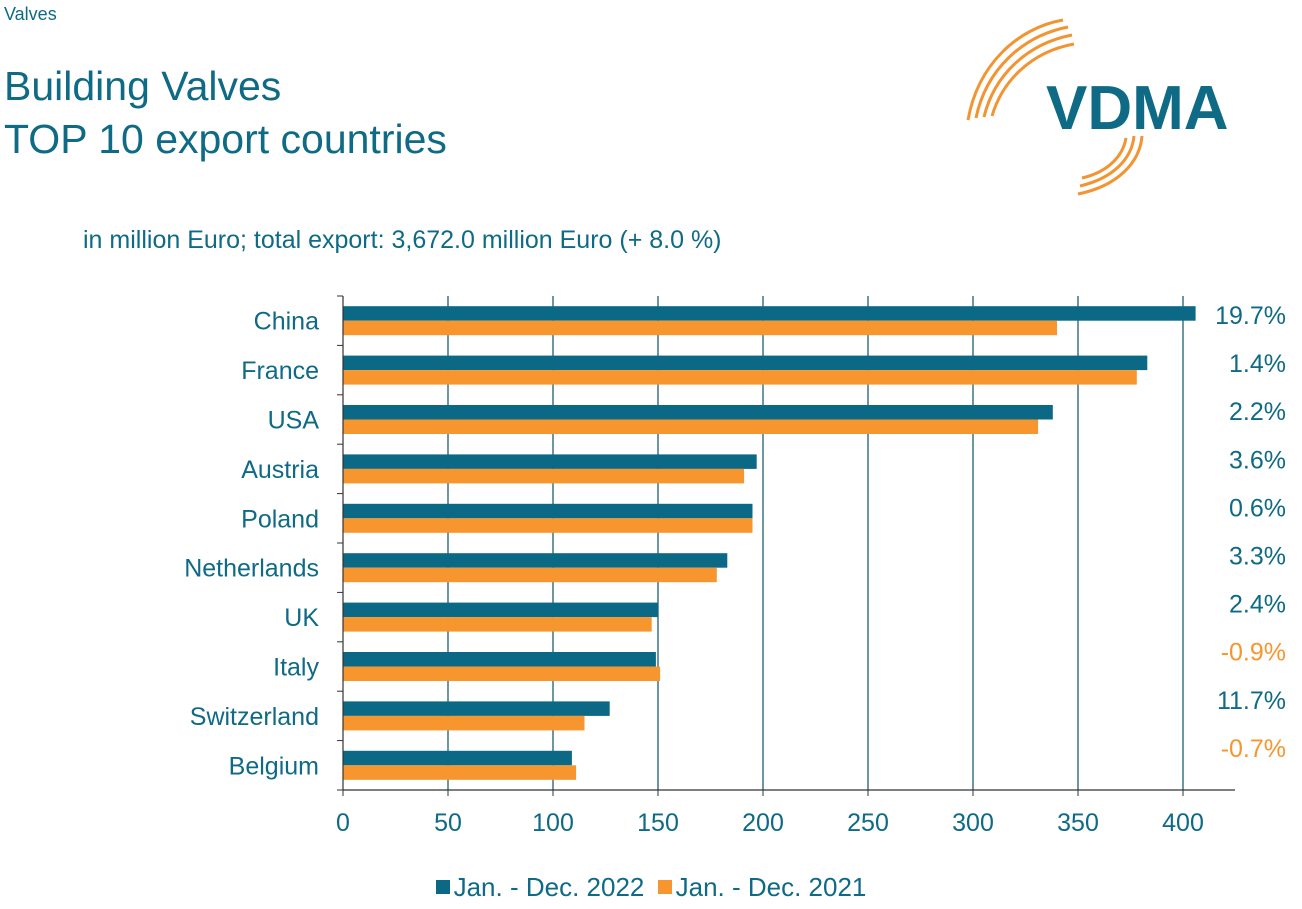 This screenshot has height=909, width=1302. What do you see at coordinates (530, 575) in the screenshot?
I see `bar-2021-netherlands` at bounding box center [530, 575].